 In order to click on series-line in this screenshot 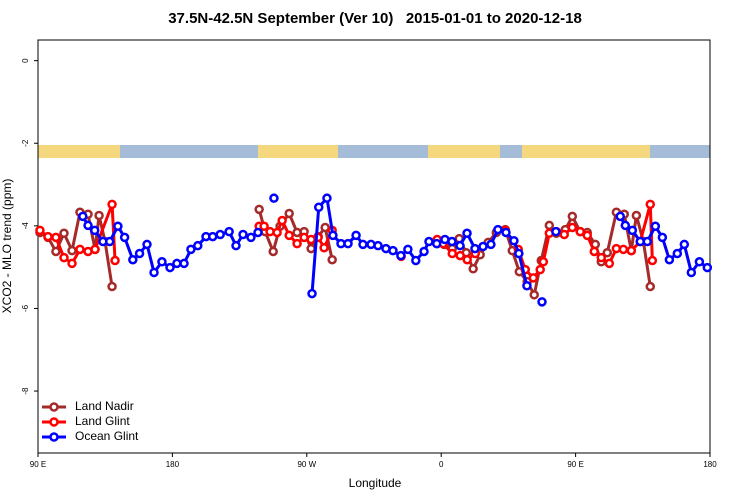, I will do `click(346, 242)`.